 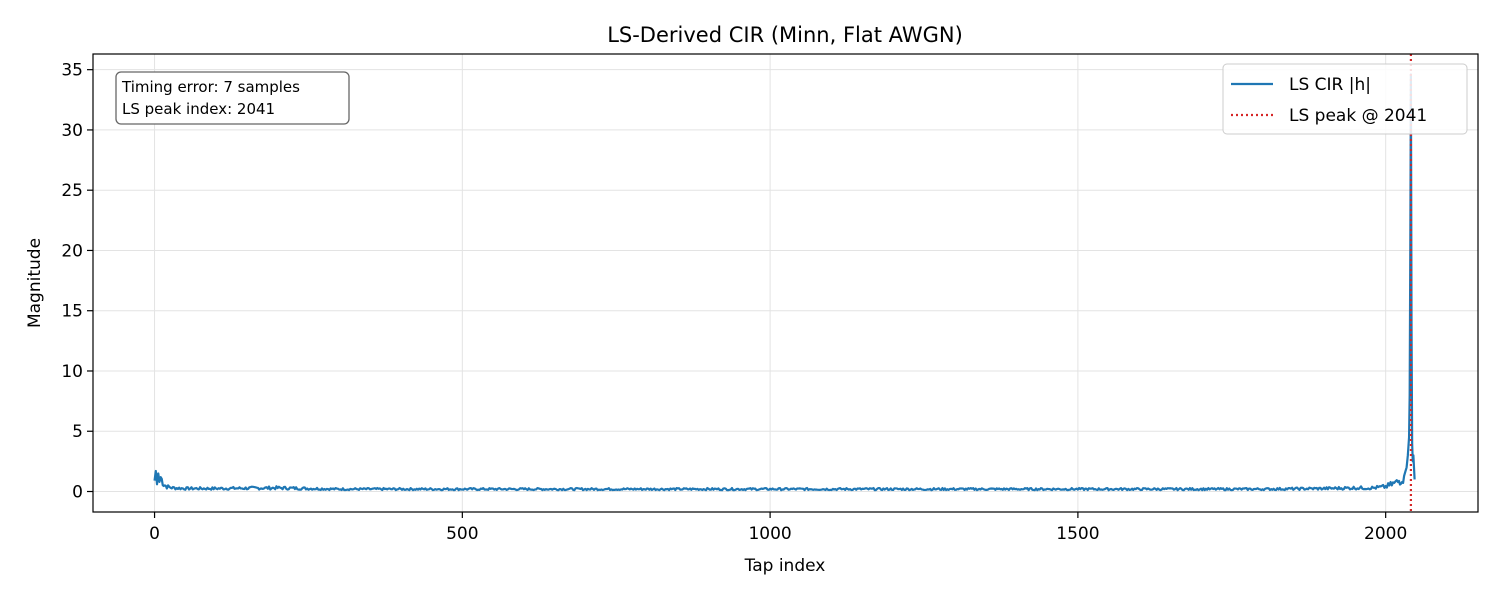 What do you see at coordinates (785, 35) in the screenshot?
I see `chart-title: LS-Derived CIR (Minn, Flat AWGN)` at bounding box center [785, 35].